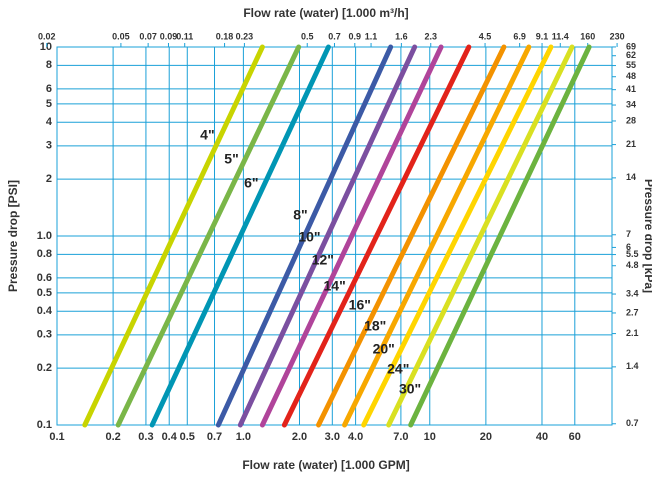 The image size is (652, 479). Describe the element at coordinates (325, 465) in the screenshot. I see `x-axis-title: Flow rate (water) [1.000 GPM]` at that location.